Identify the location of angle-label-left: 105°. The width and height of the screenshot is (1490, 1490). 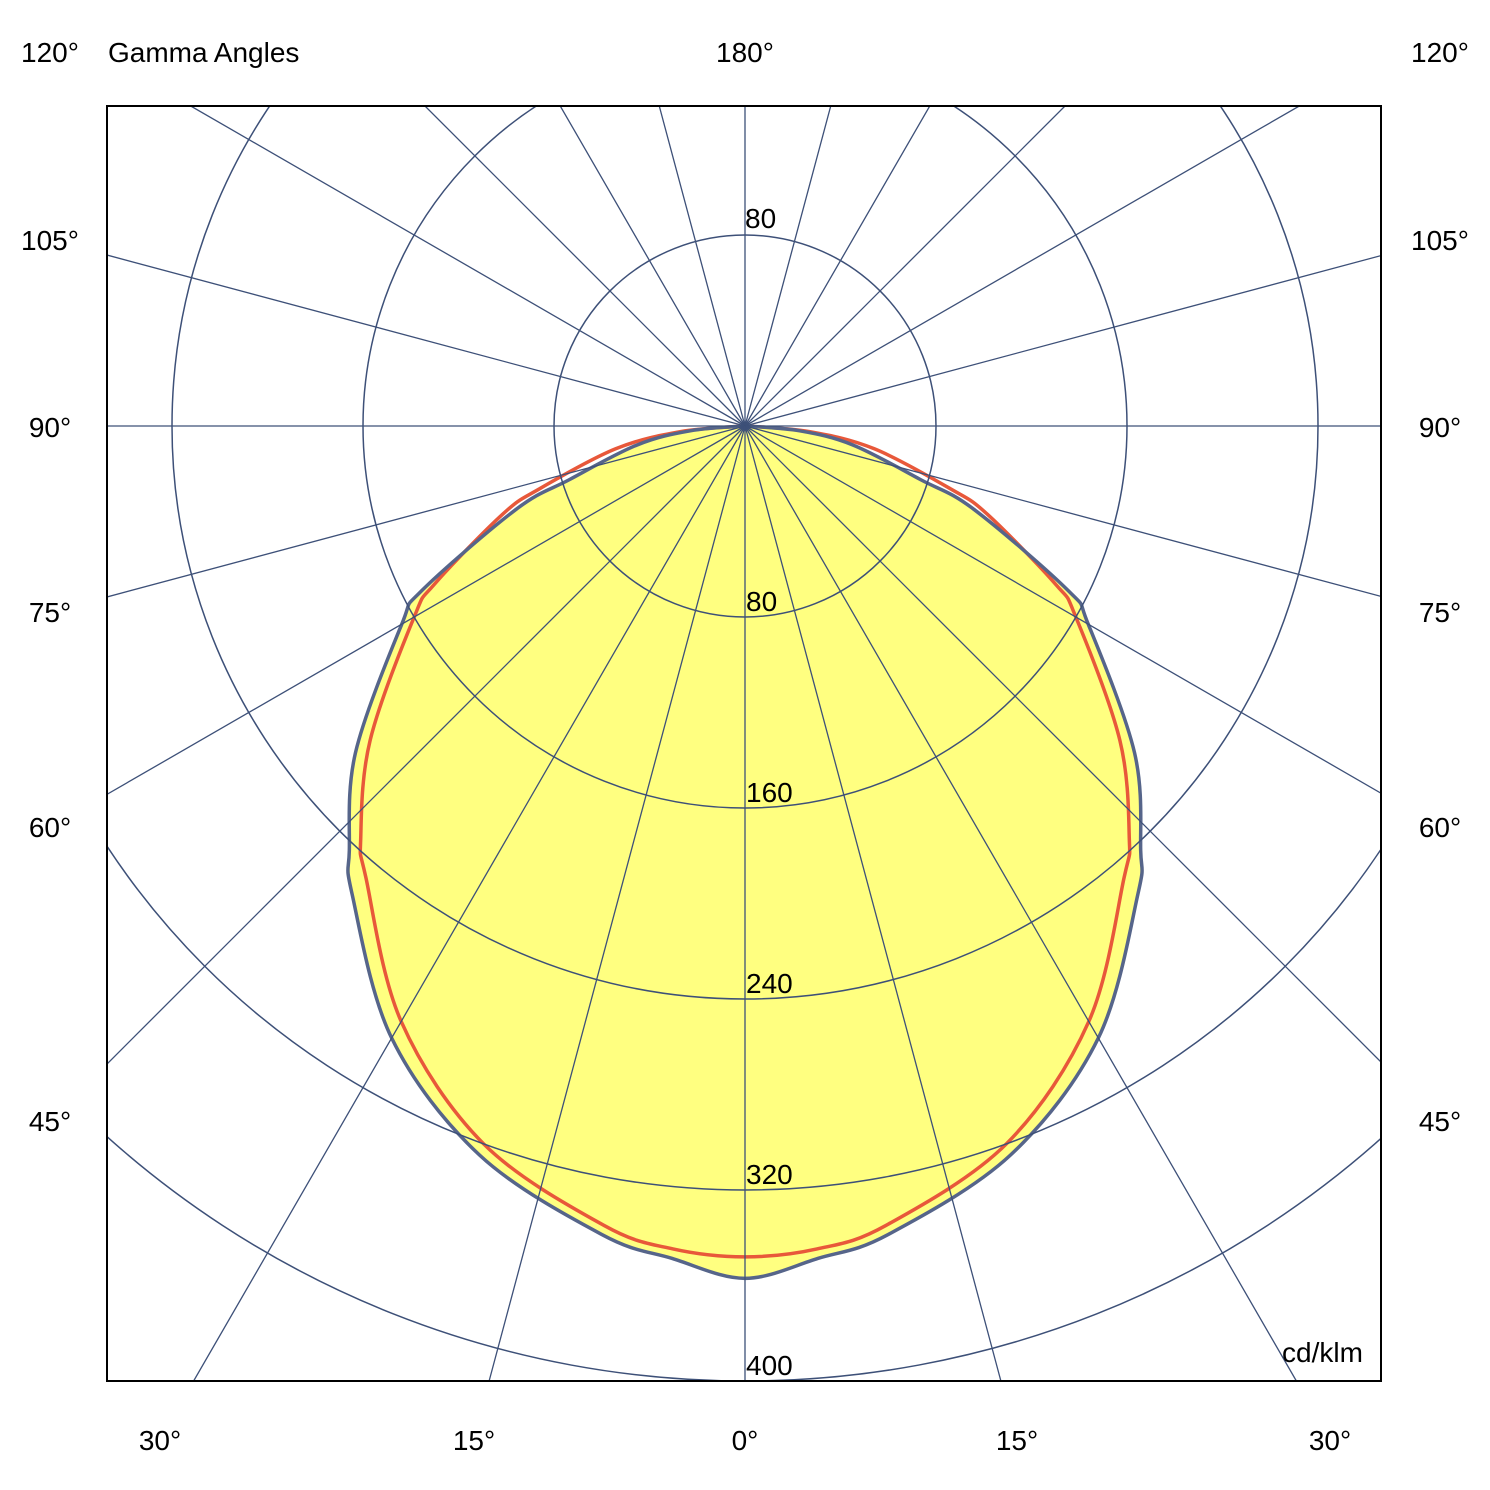
(50, 240).